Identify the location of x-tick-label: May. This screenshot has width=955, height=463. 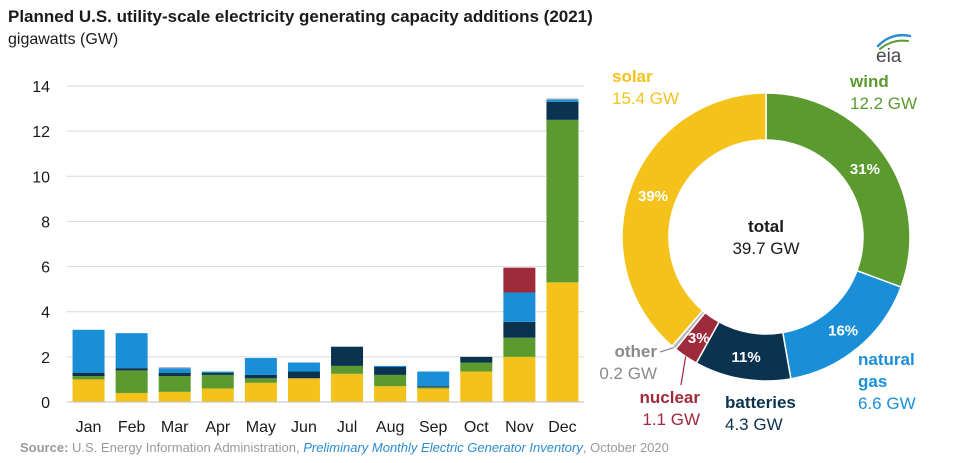
(261, 427).